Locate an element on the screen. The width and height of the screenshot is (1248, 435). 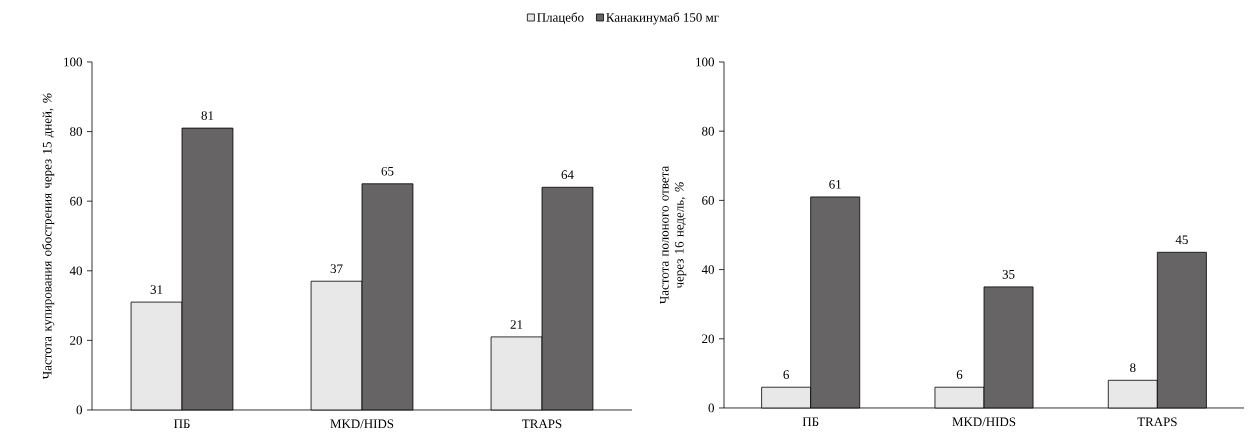
data-label: 31 is located at coordinates (156, 289).